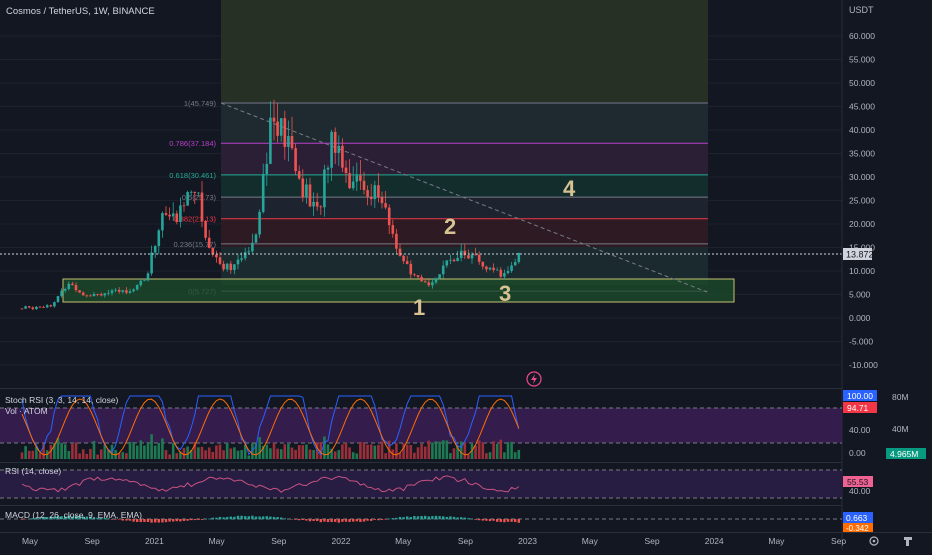 This screenshot has width=932, height=555. What do you see at coordinates (861, 342) in the screenshot?
I see `price-tick-label: -5.000` at bounding box center [861, 342].